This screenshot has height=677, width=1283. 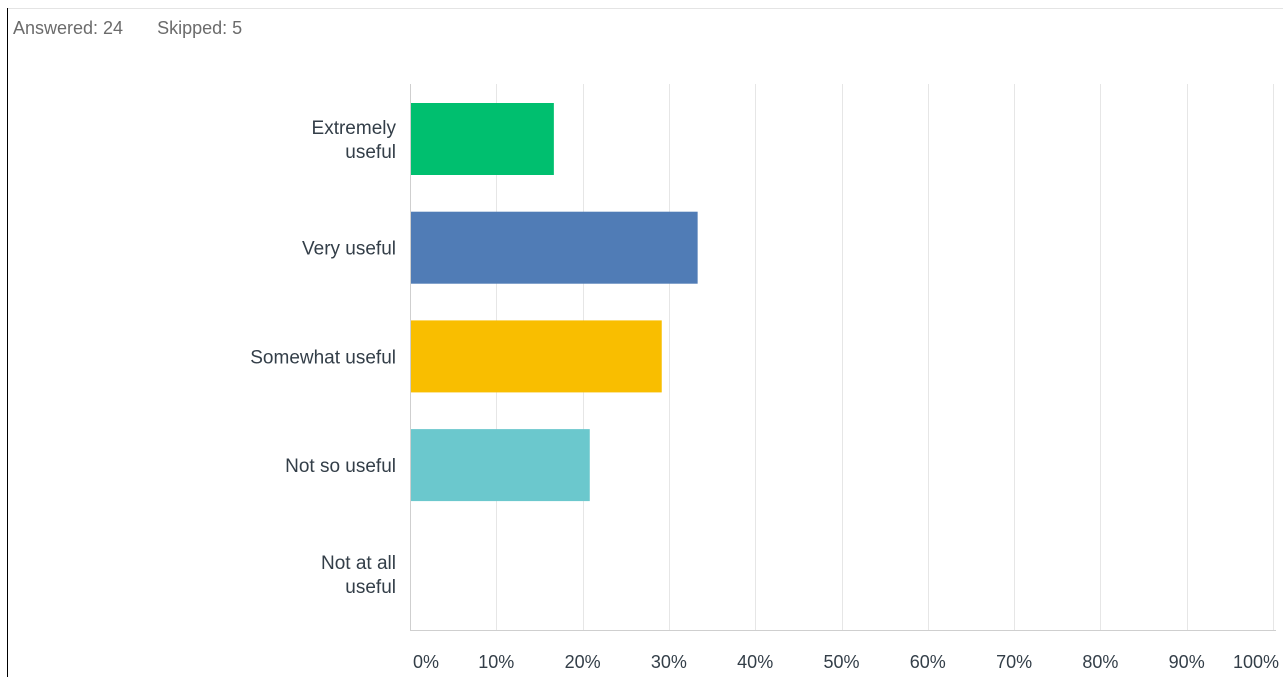 I want to click on skipped-count: Skipped: 5, so click(x=200, y=28).